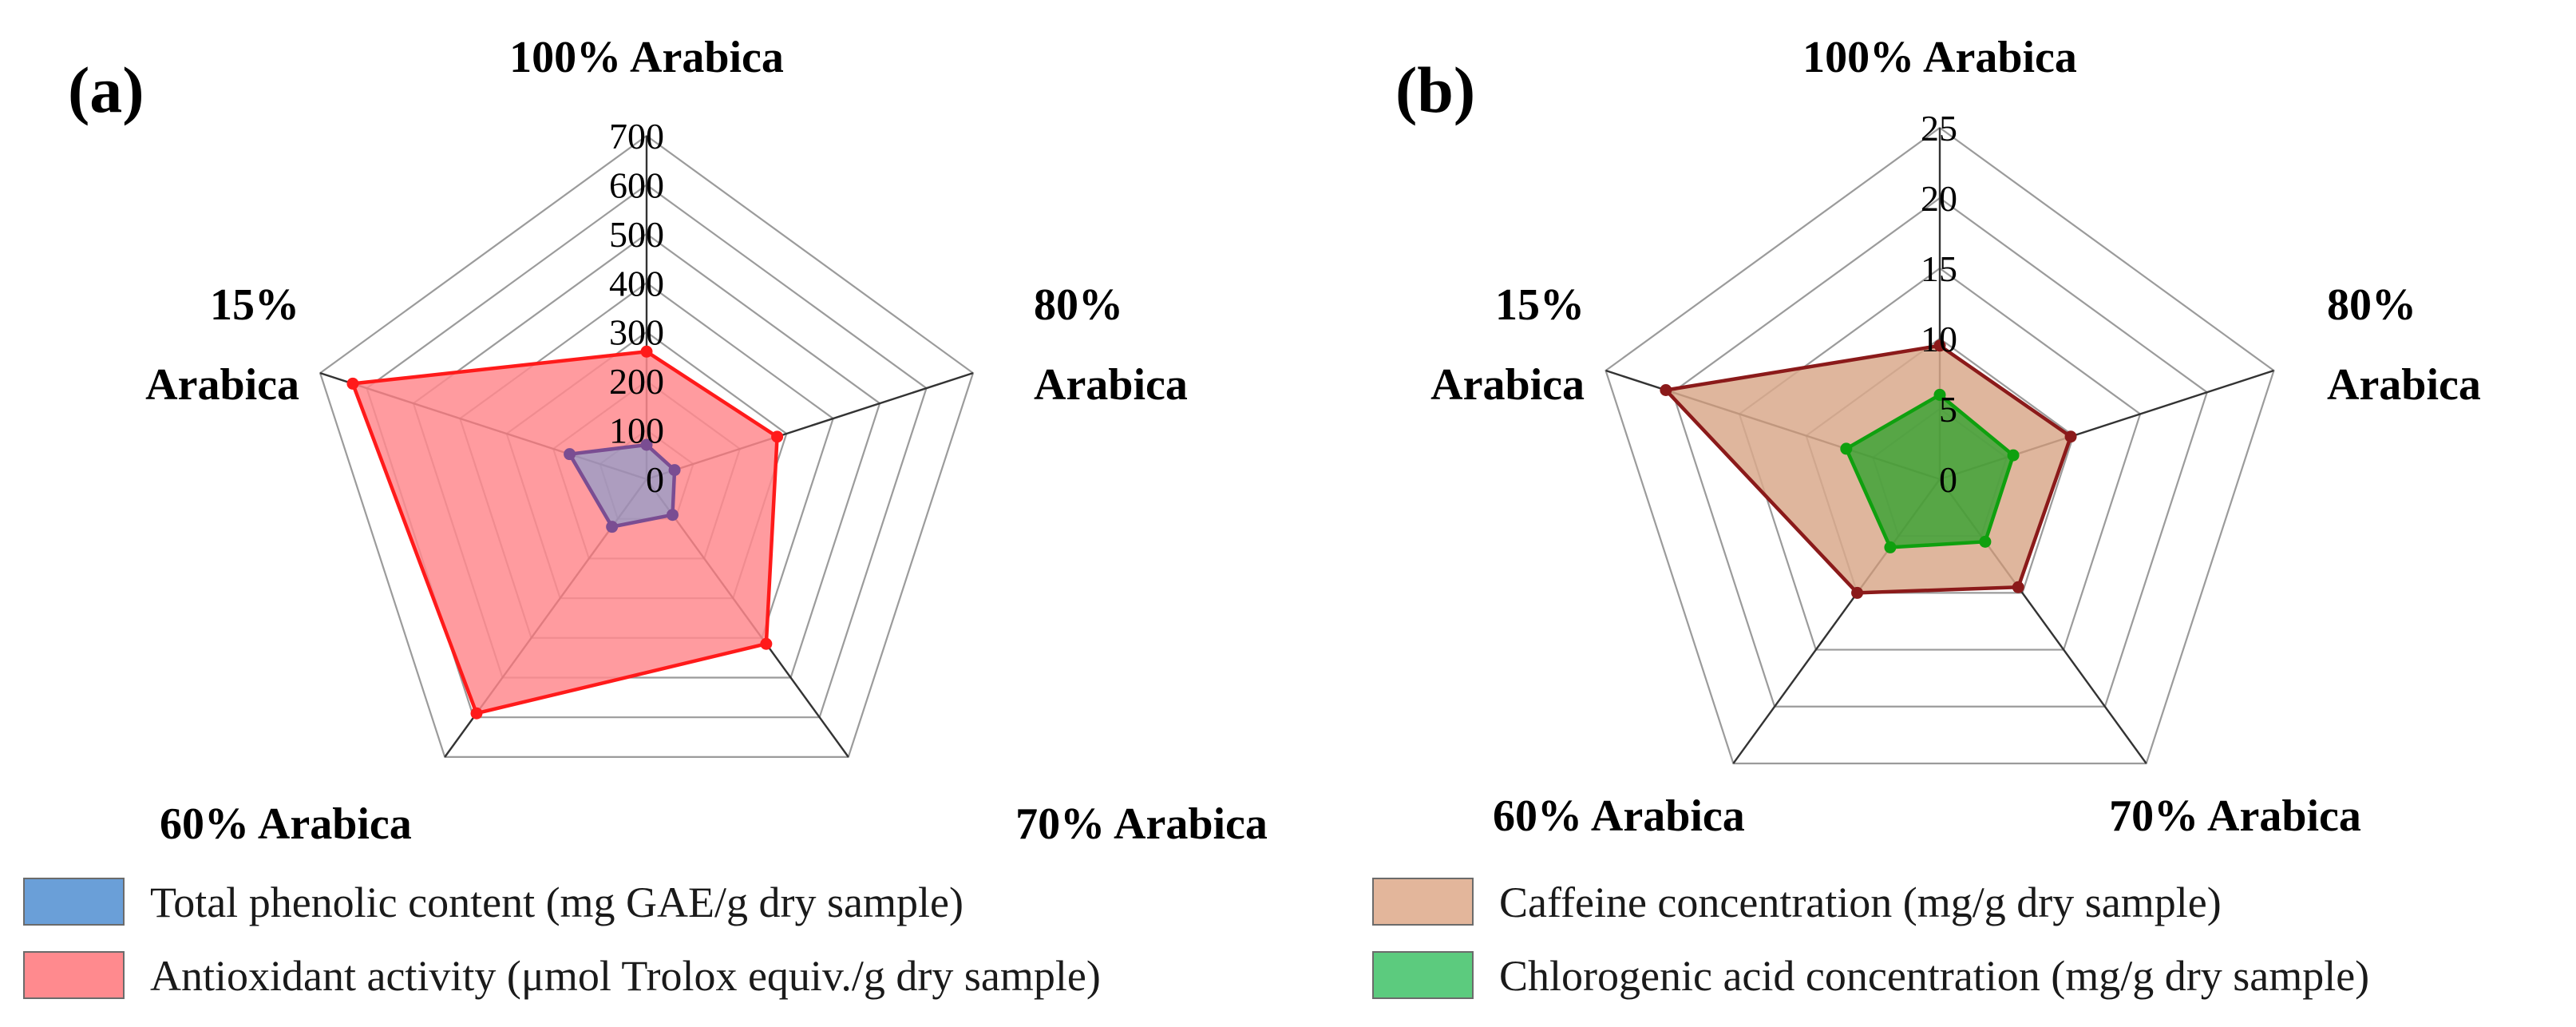  What do you see at coordinates (1423, 975) in the screenshot?
I see `legend-swatch-chlorogenic` at bounding box center [1423, 975].